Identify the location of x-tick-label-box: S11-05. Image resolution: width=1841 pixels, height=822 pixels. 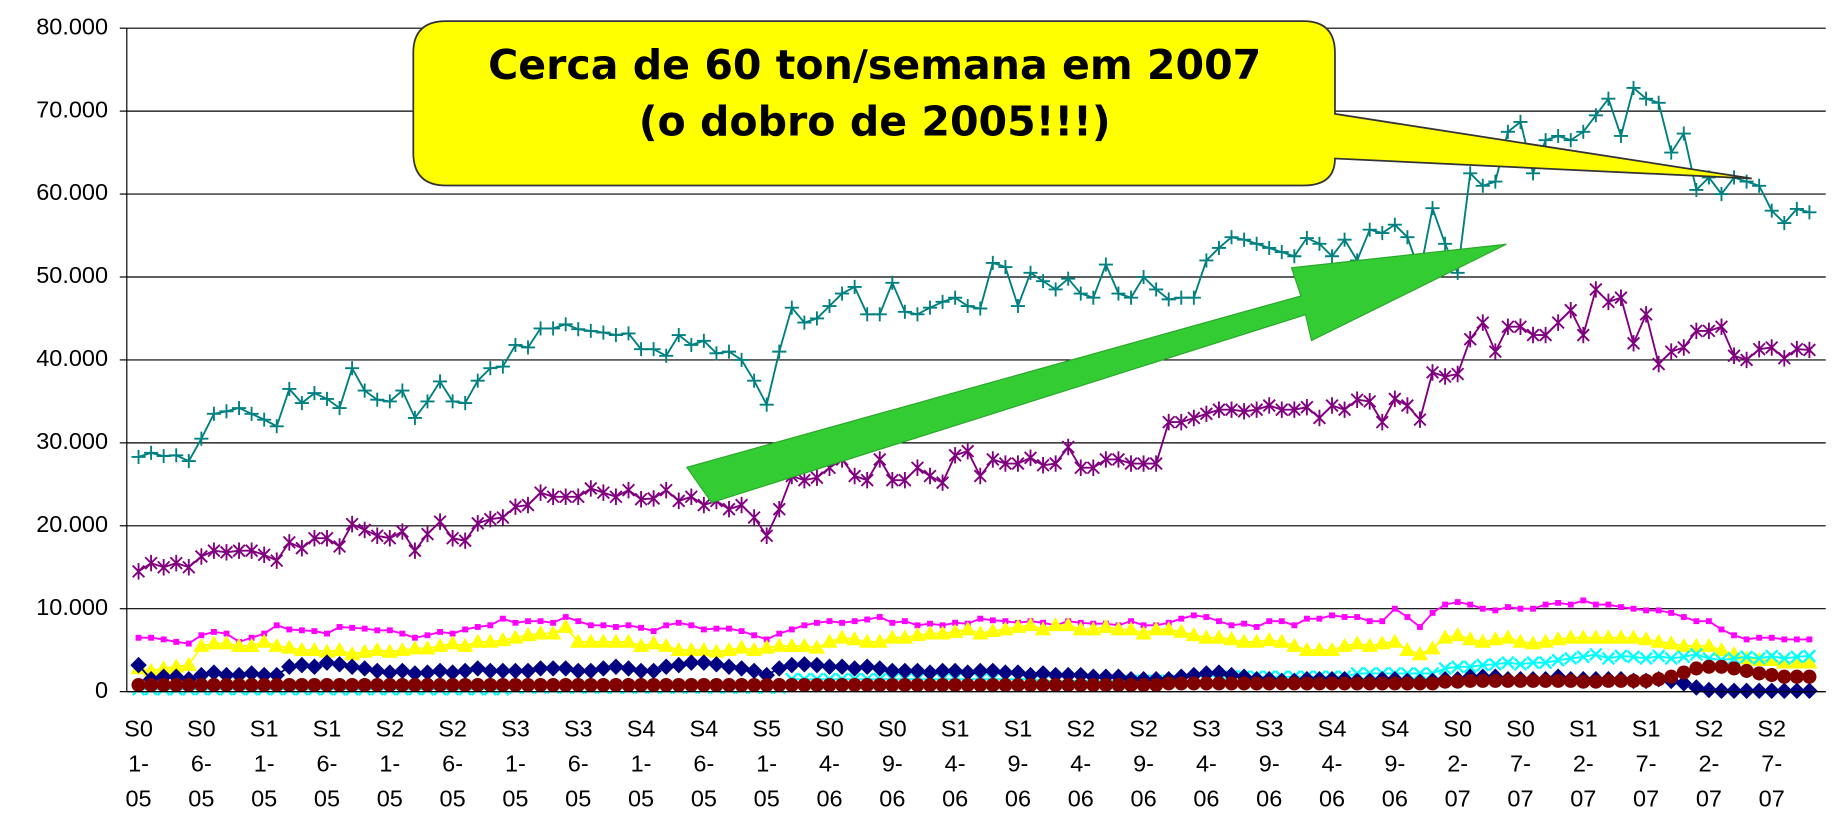
(264, 764).